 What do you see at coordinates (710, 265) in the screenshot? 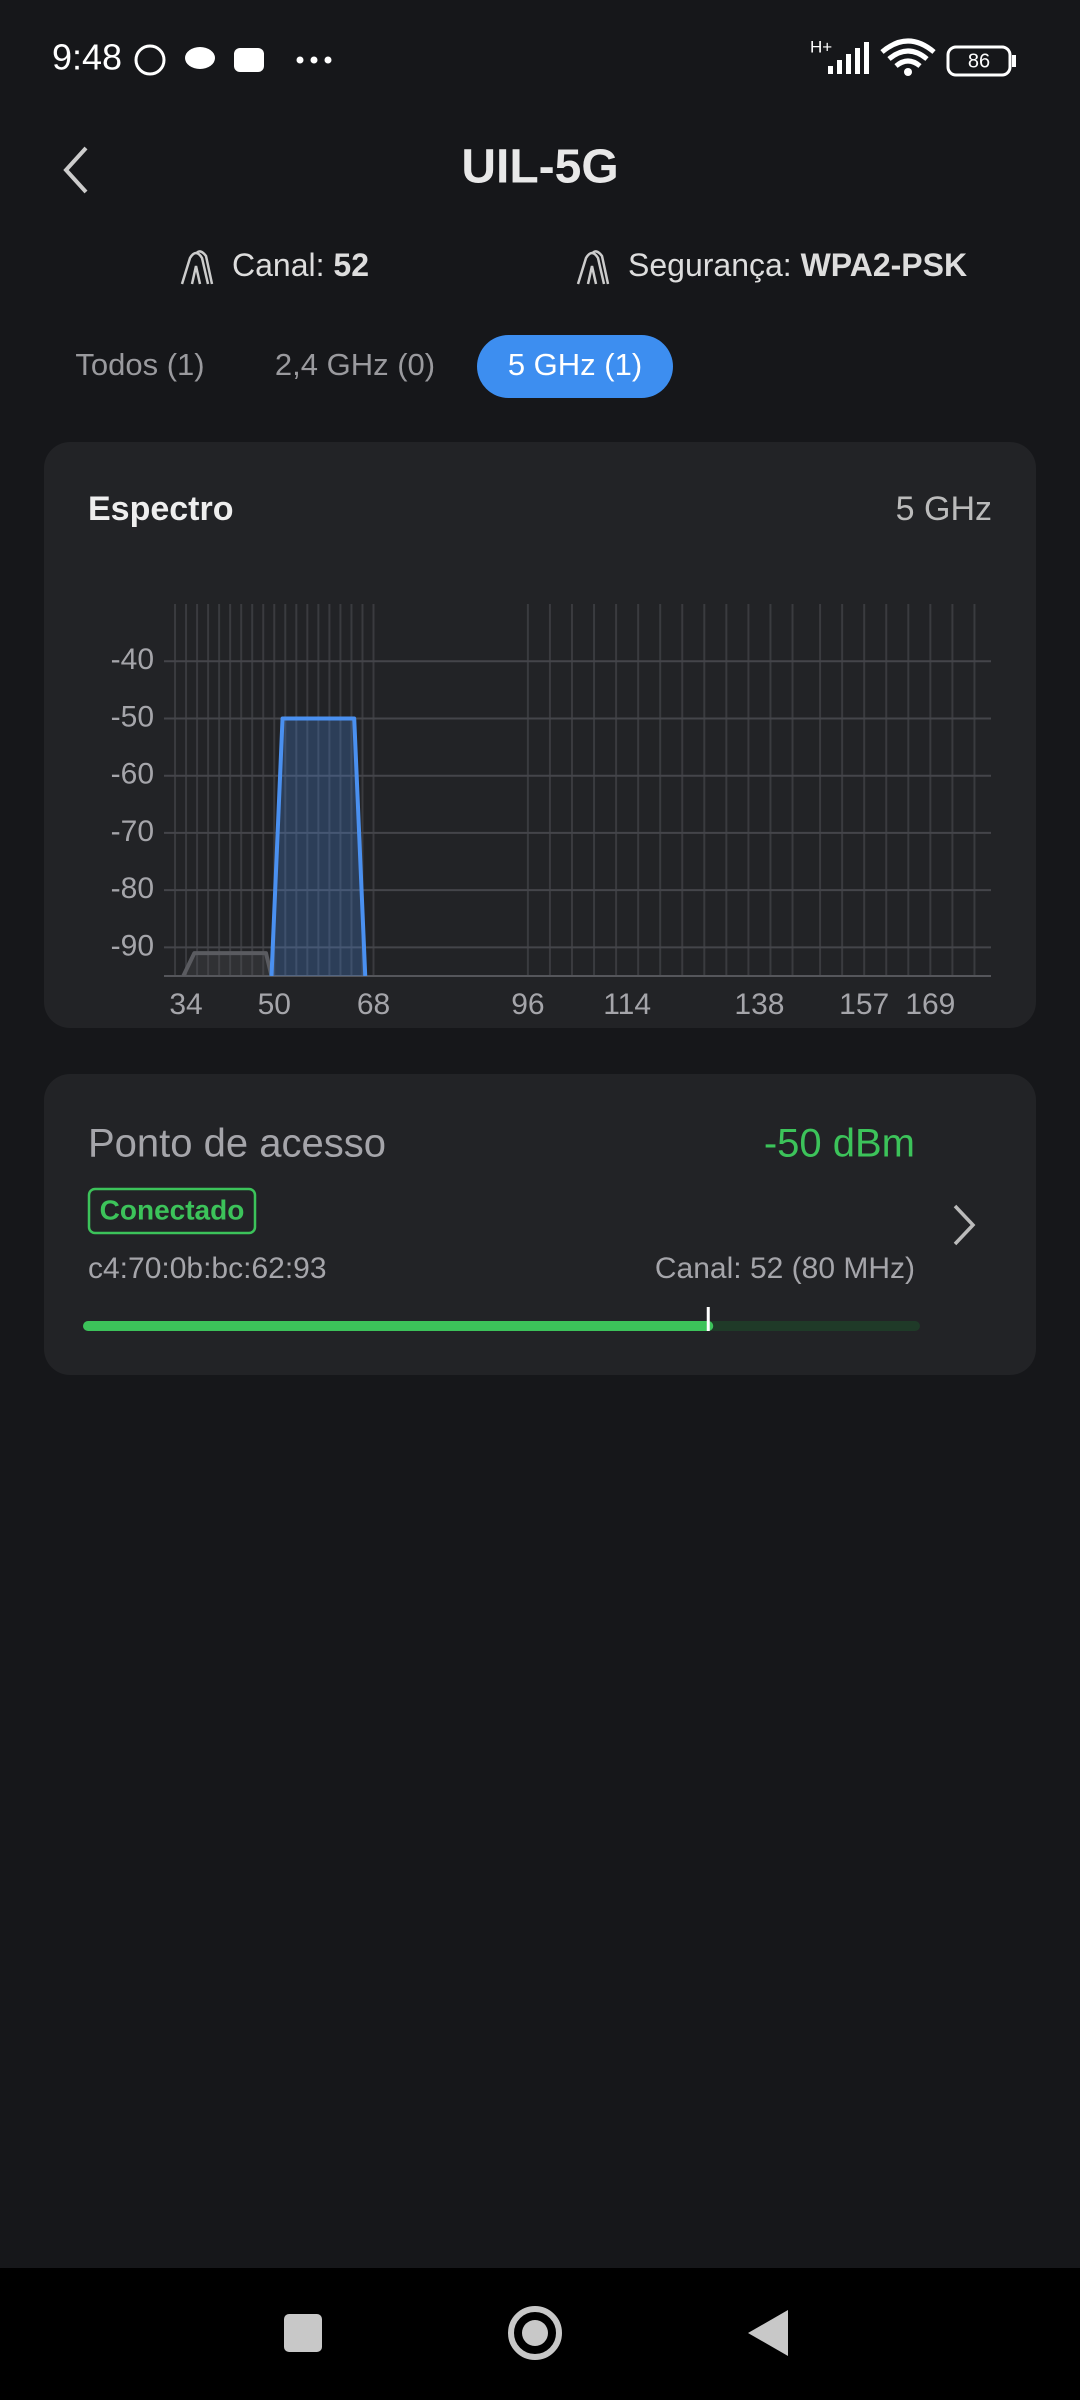
I see `security-label: Segurança:` at bounding box center [710, 265].